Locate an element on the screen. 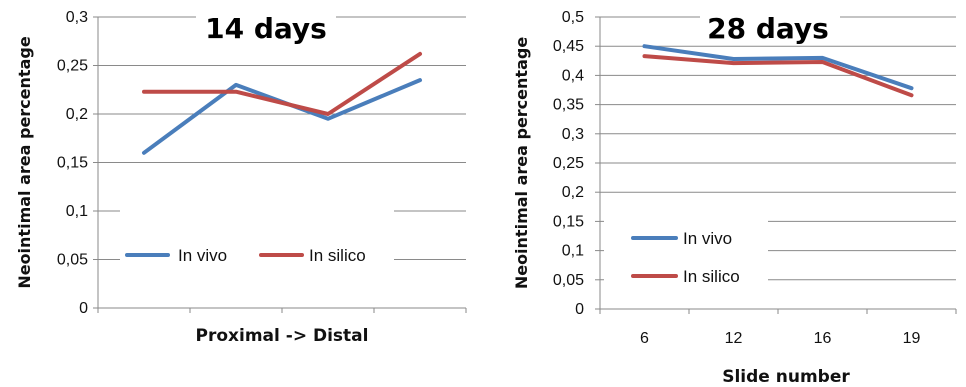  y-tick-label: 0,4 is located at coordinates (573, 75).